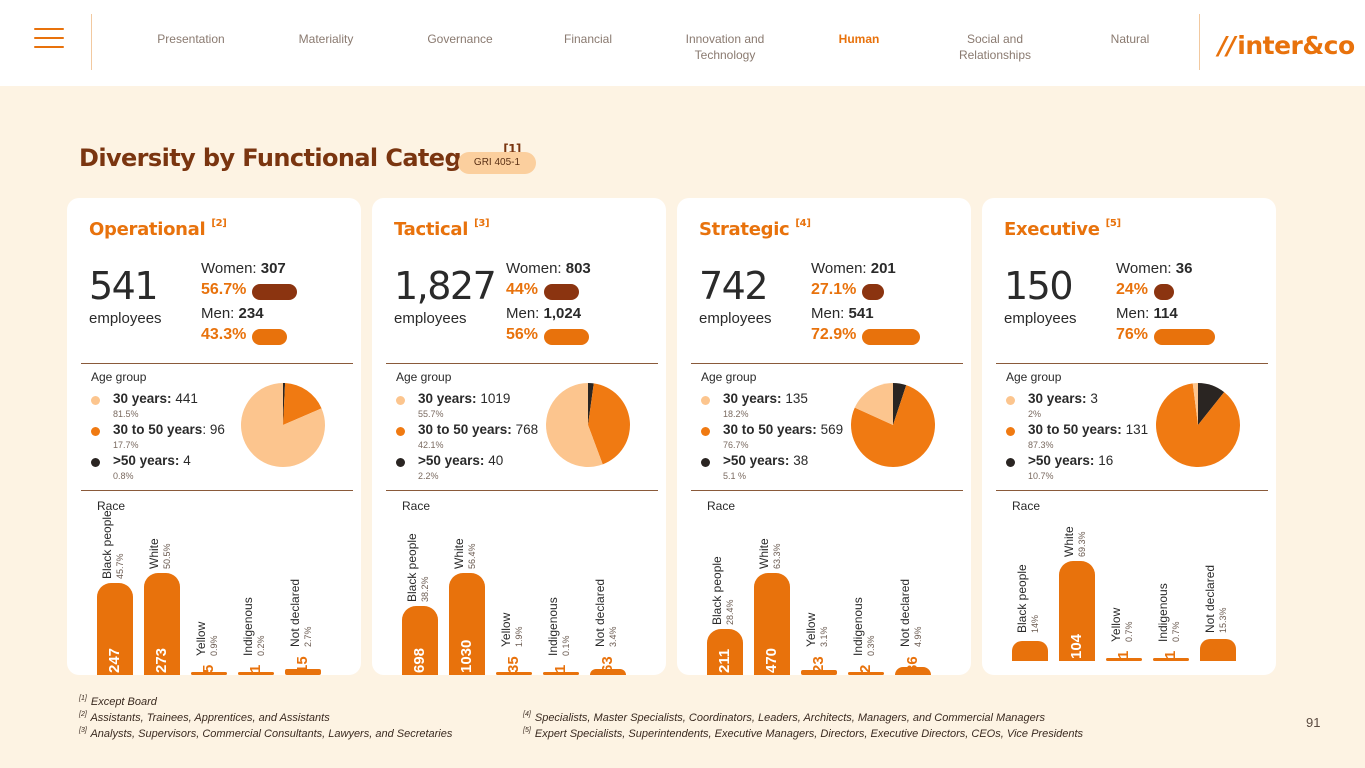 This screenshot has height=768, width=1365. I want to click on age-pie-chart, so click(1198, 425).